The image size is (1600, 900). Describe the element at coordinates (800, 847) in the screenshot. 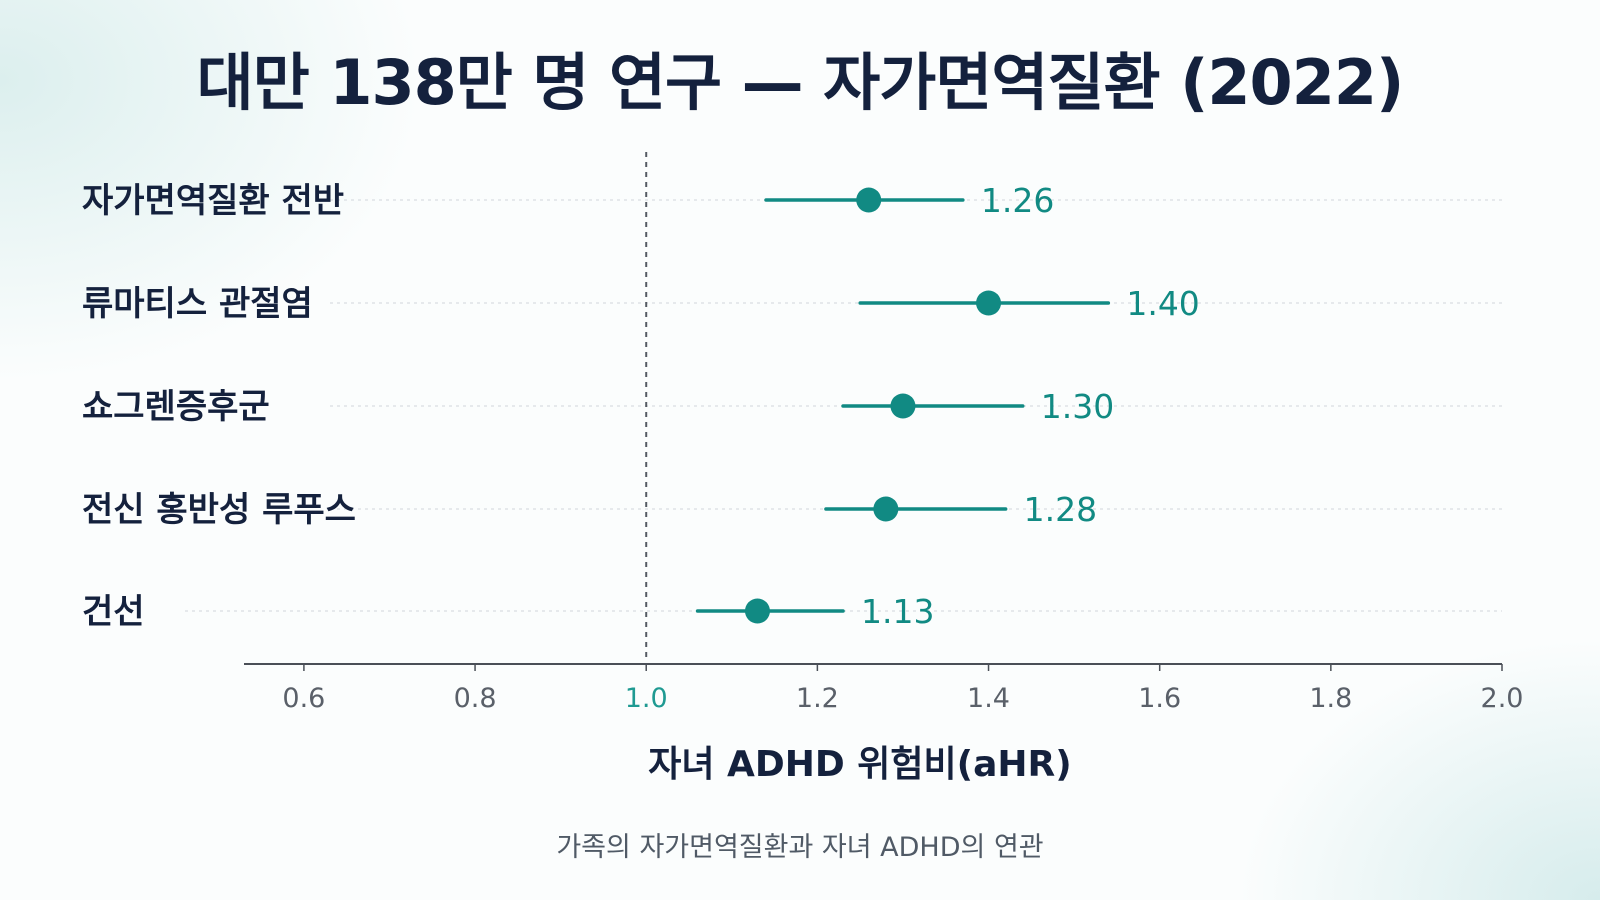

I see `chart-caption: 가족의 자가면역질환과 자녀 ADHD의 연관` at that location.